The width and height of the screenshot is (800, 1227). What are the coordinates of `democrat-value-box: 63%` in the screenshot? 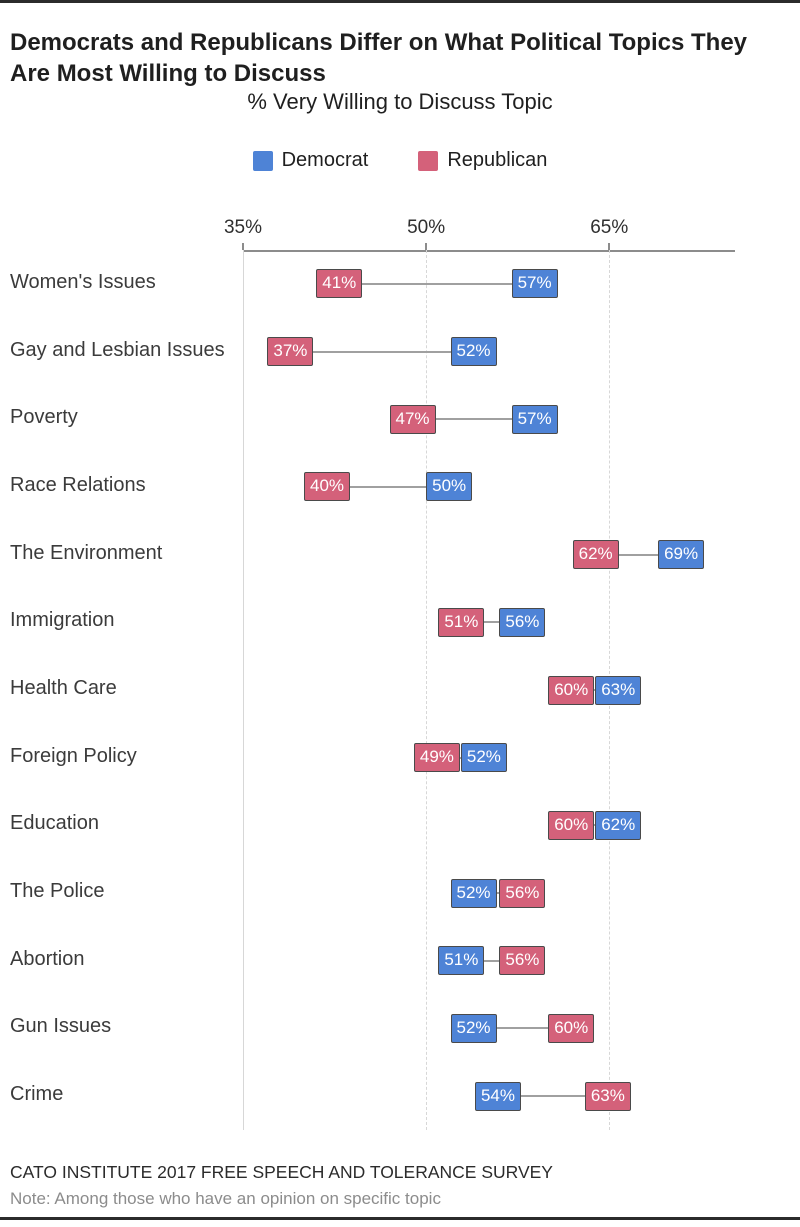 It's located at (618, 690).